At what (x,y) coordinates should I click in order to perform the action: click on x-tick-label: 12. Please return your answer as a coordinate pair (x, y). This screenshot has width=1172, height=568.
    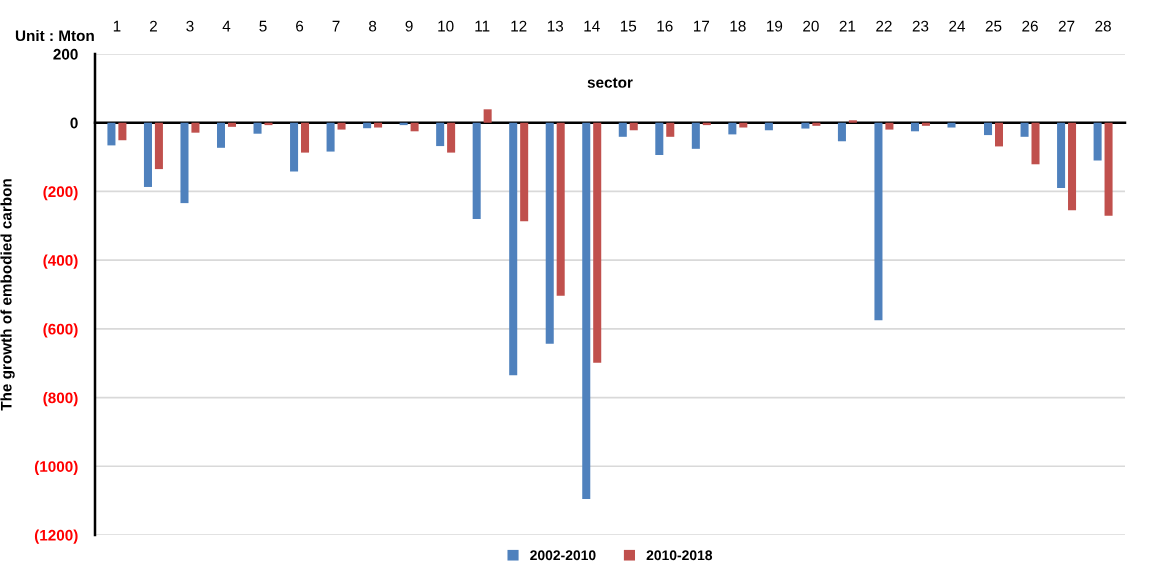
    Looking at the image, I should click on (519, 26).